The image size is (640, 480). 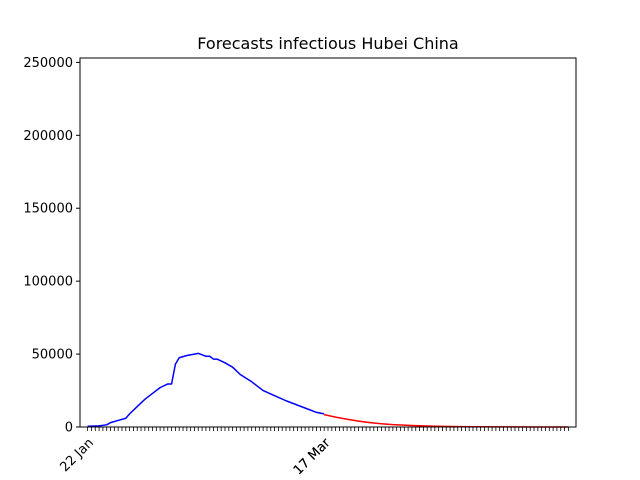 What do you see at coordinates (327, 43) in the screenshot?
I see `chart-title: Forecasts infectious Hubei China` at bounding box center [327, 43].